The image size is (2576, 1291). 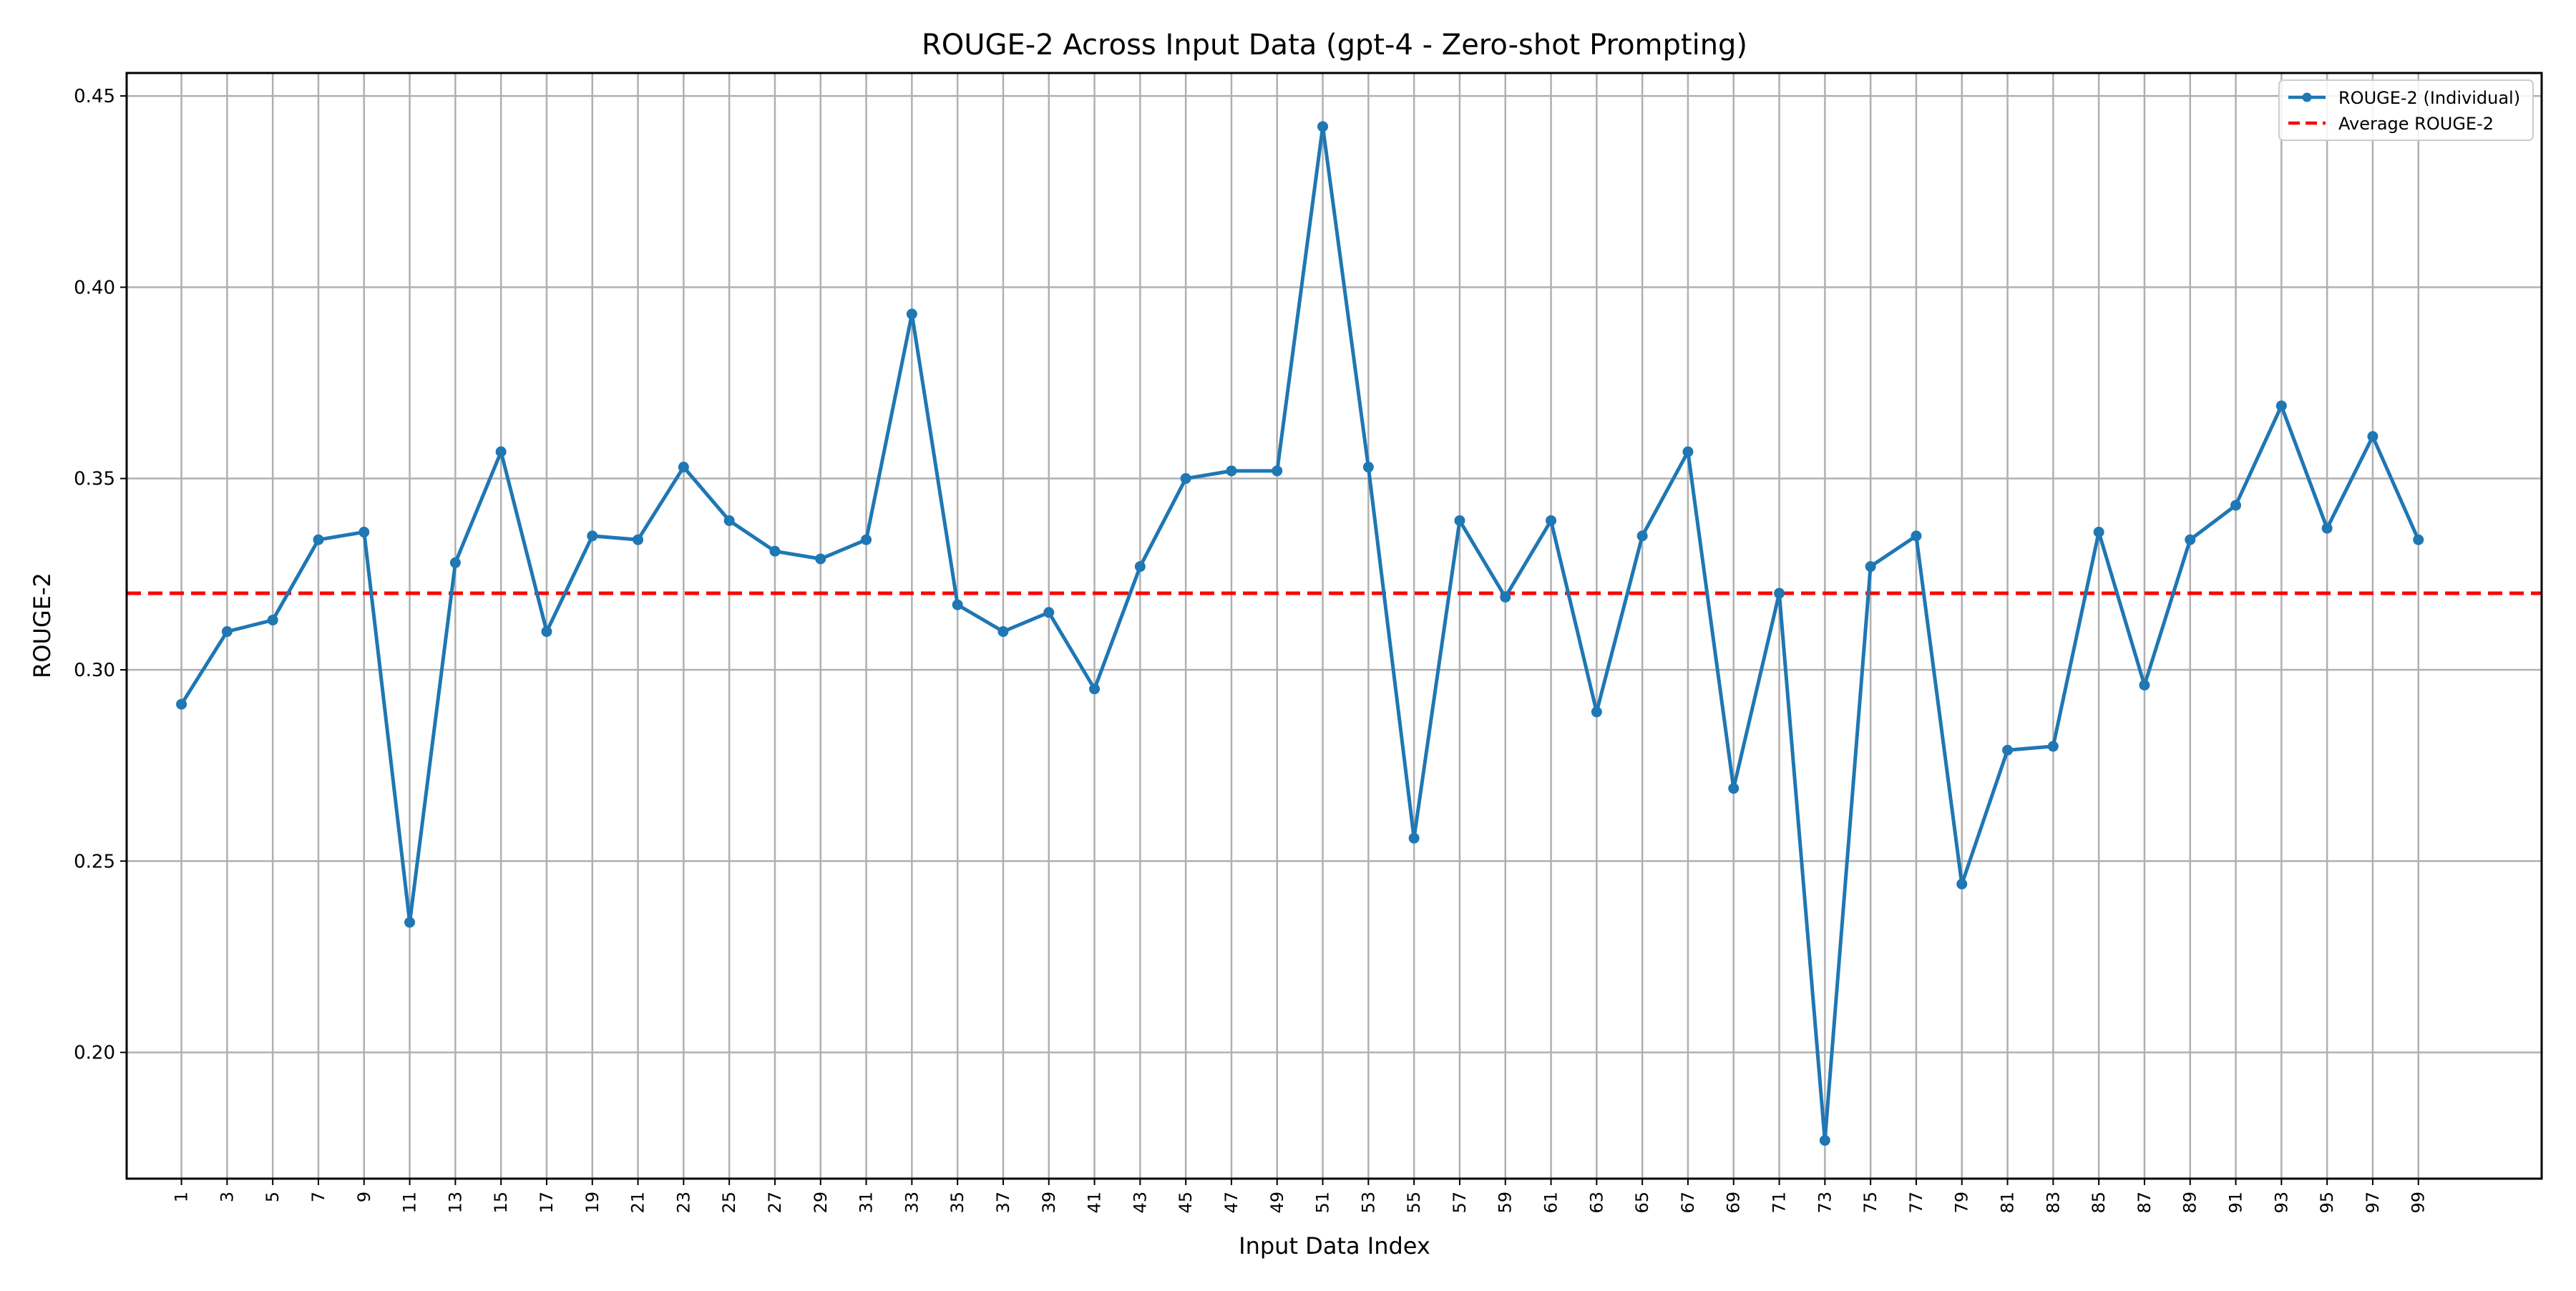 What do you see at coordinates (94, 96) in the screenshot?
I see `y-tick-label: 0.45` at bounding box center [94, 96].